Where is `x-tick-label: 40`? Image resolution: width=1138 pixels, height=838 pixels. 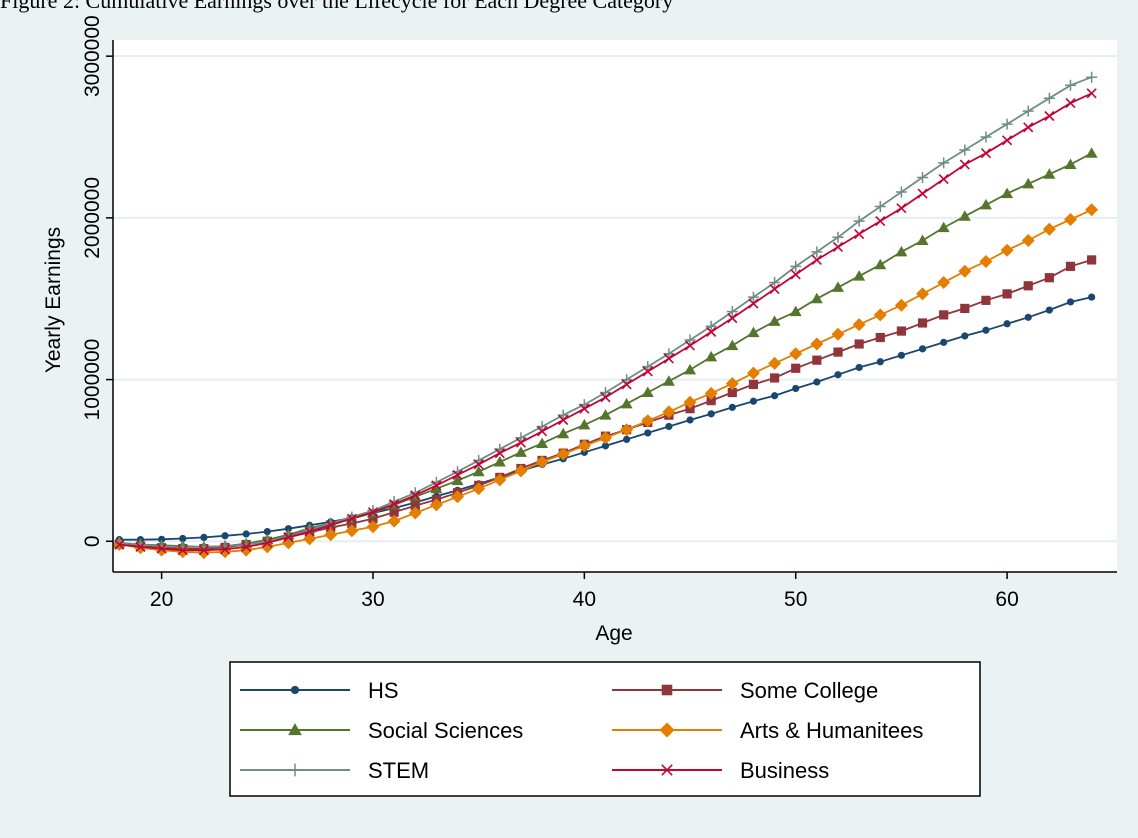
x-tick-label: 40 is located at coordinates (584, 599).